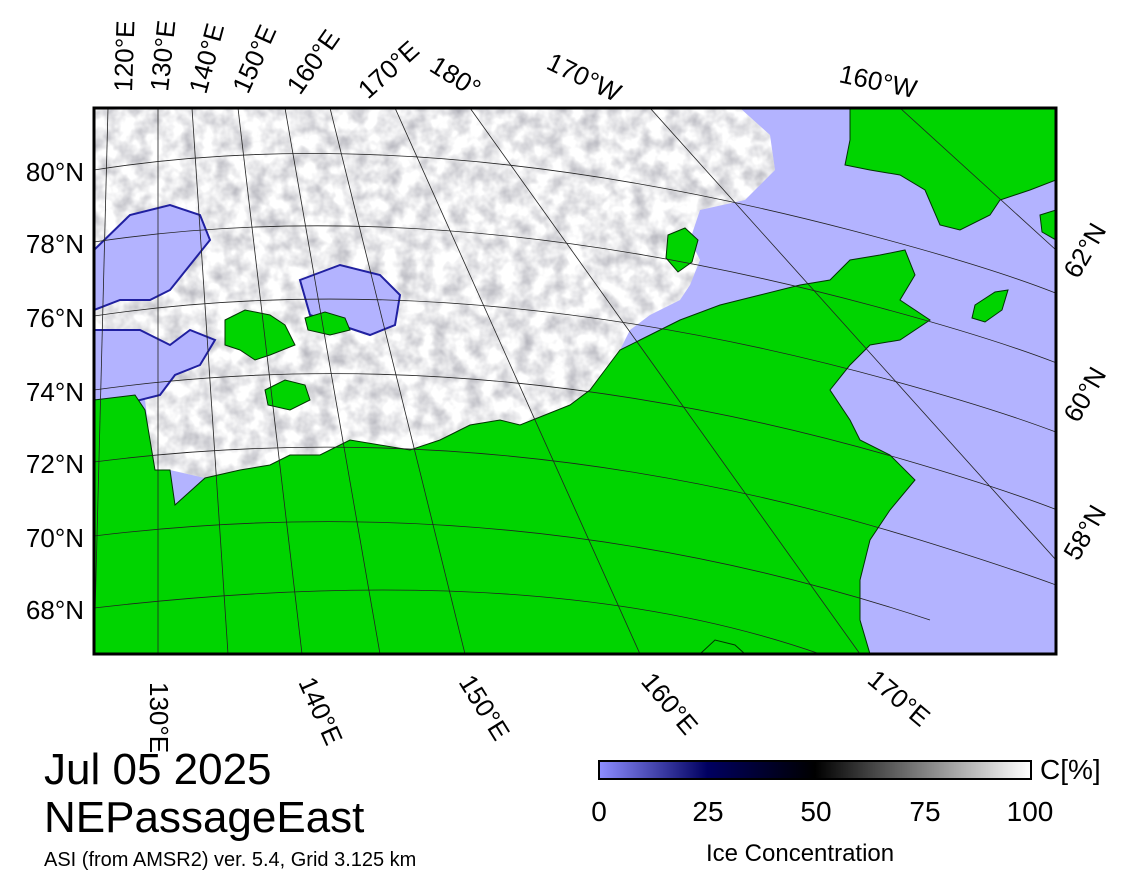 This screenshot has width=1126, height=876. What do you see at coordinates (55, 244) in the screenshot?
I see `latitude-label: 78°N` at bounding box center [55, 244].